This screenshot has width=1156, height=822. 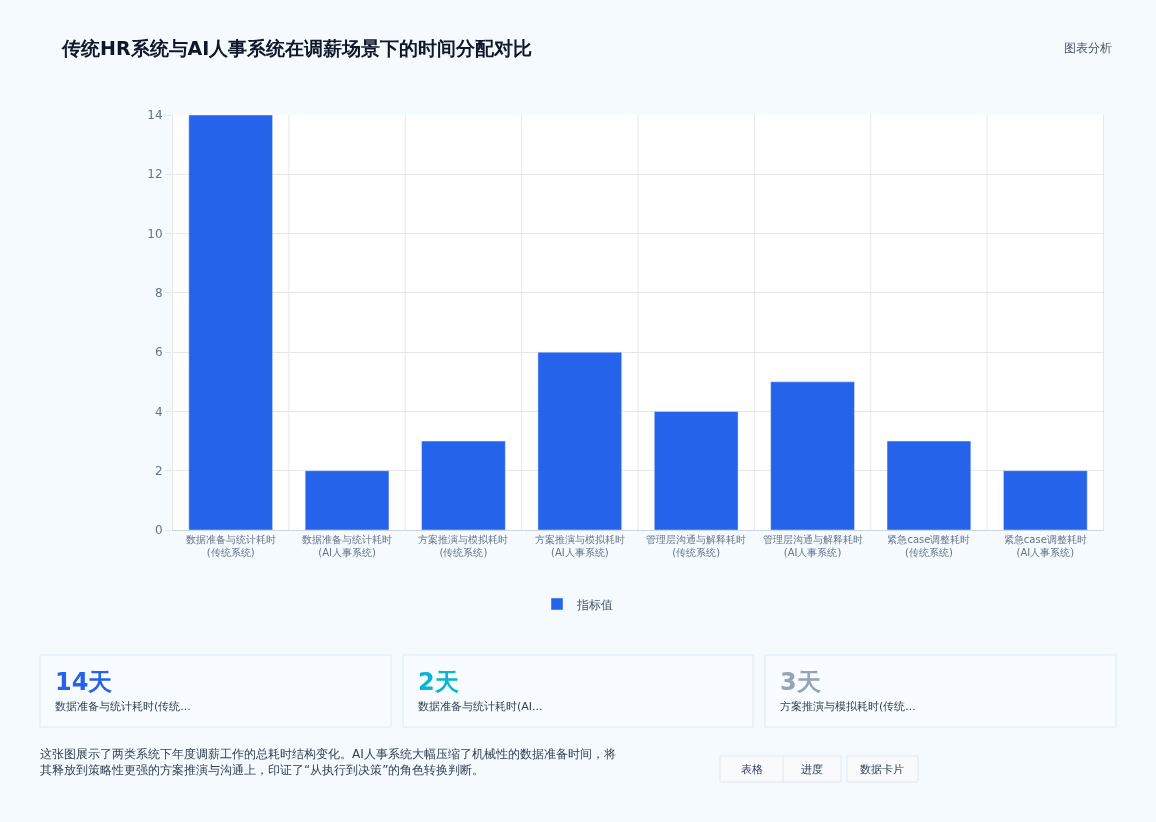 I want to click on y-tick-label: 6, so click(x=158, y=352).